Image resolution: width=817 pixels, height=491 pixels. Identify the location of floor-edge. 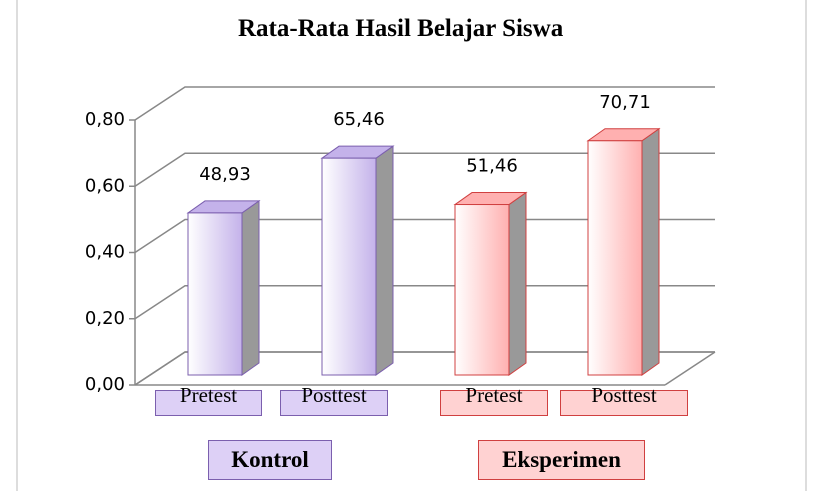
(690, 368).